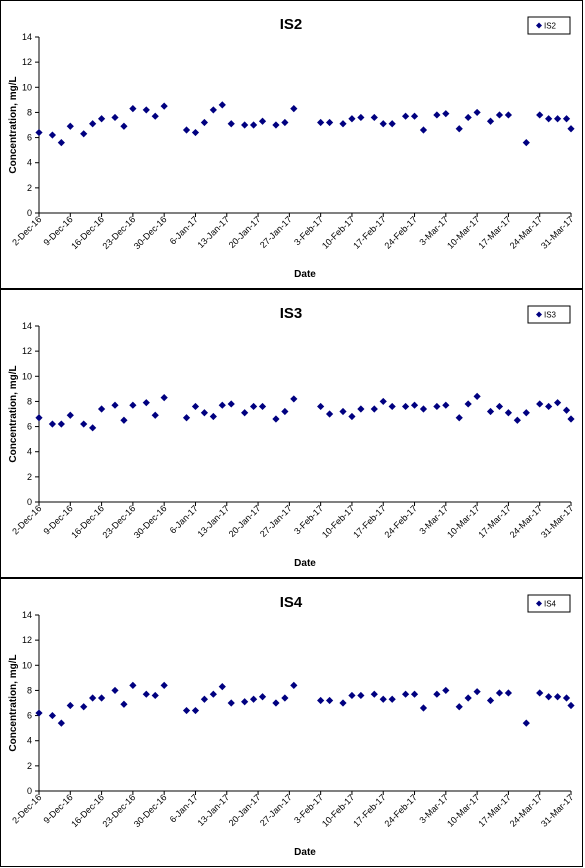 Image resolution: width=585 pixels, height=868 pixels. Describe the element at coordinates (526, 810) in the screenshot. I see `x-tick-label: 24-Mar-17` at that location.